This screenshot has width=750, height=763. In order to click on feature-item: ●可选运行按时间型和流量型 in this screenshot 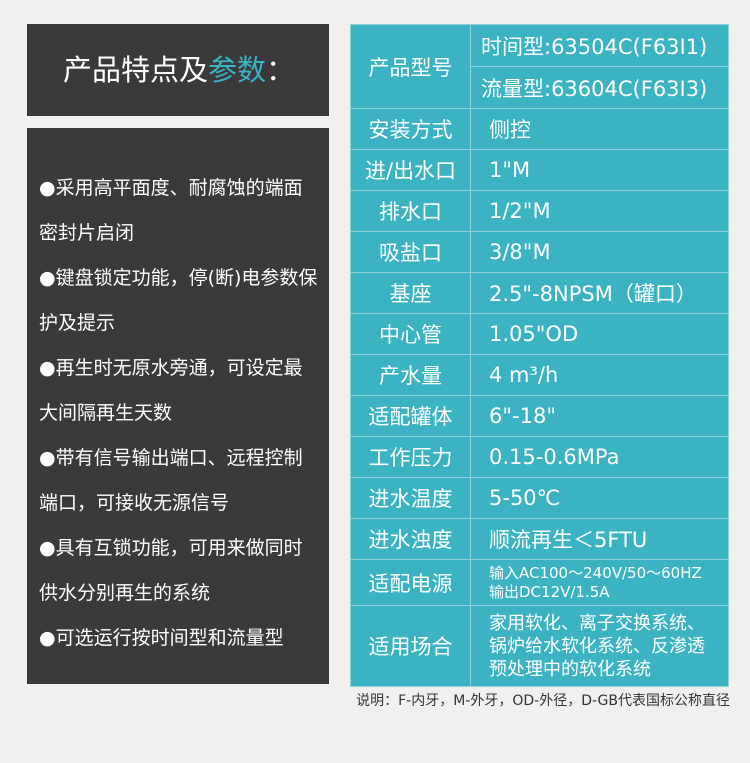, I will do `click(161, 638)`.